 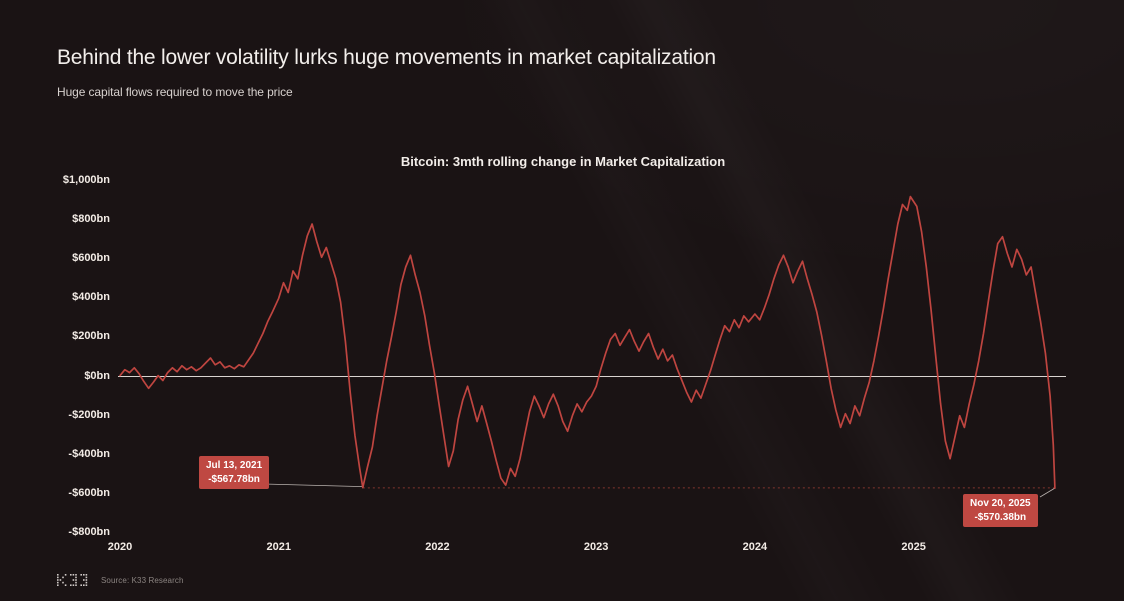 I want to click on y-tick-label: -$800bn, so click(x=89, y=532).